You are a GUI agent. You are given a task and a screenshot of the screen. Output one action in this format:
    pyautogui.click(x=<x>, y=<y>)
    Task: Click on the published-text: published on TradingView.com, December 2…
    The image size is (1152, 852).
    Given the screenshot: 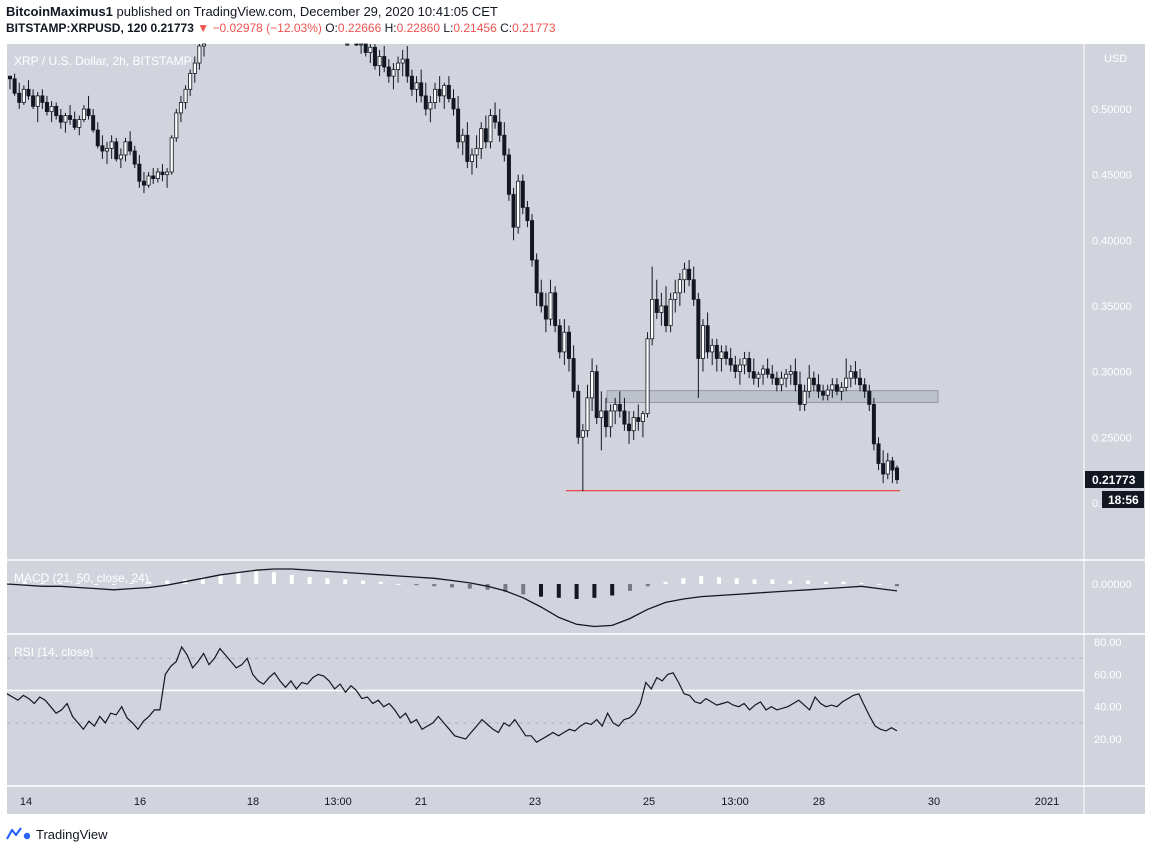 What is the action you would take?
    pyautogui.click(x=307, y=11)
    